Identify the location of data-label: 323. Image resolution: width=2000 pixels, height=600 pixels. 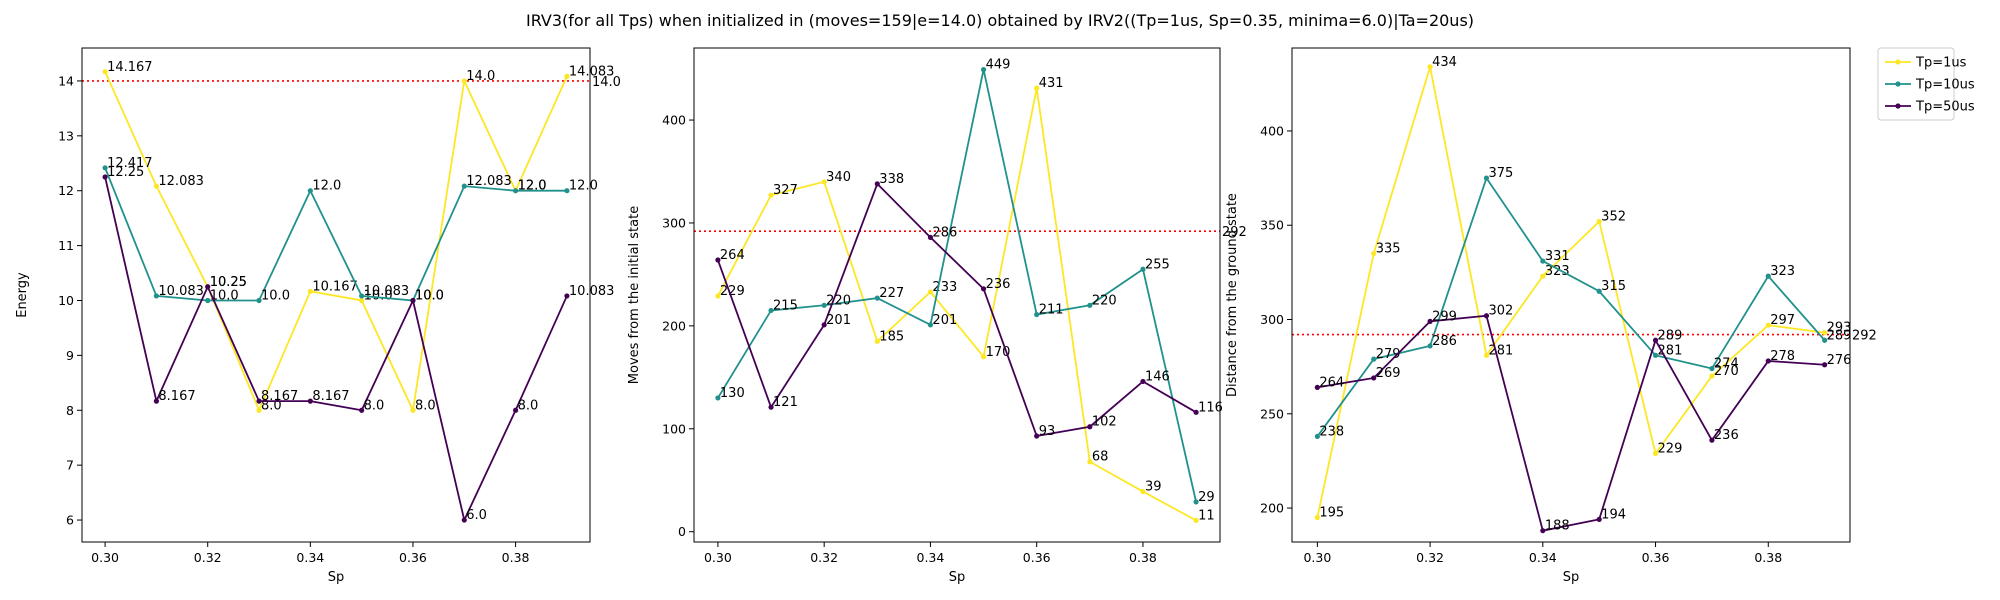
(1782, 271).